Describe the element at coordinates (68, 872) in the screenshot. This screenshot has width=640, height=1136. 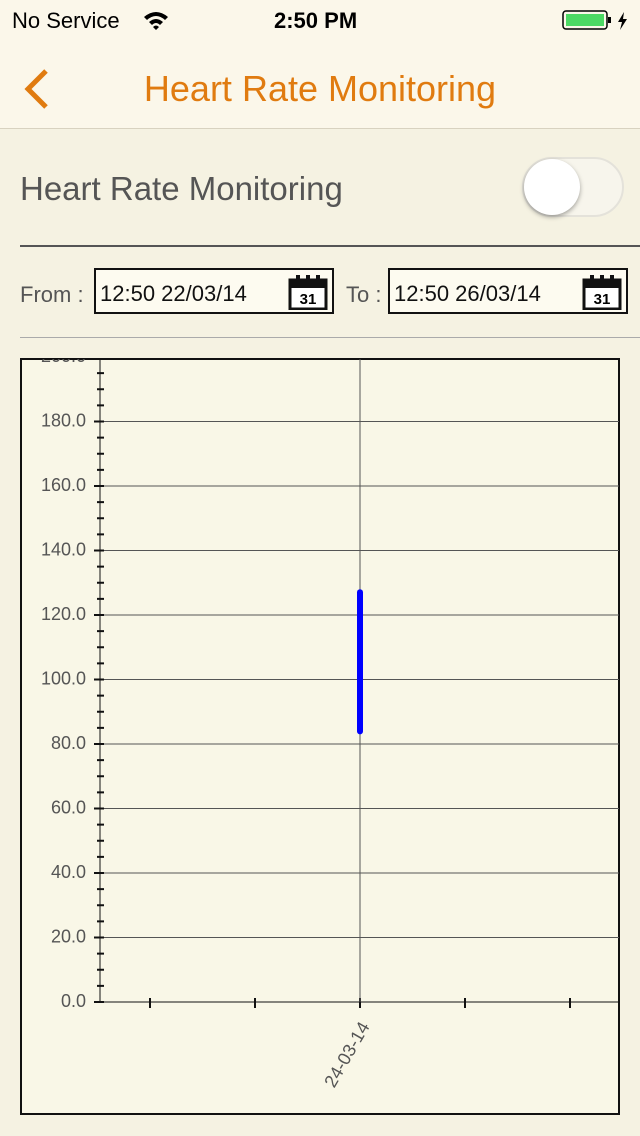
I see `y-tick-label: 40.0` at that location.